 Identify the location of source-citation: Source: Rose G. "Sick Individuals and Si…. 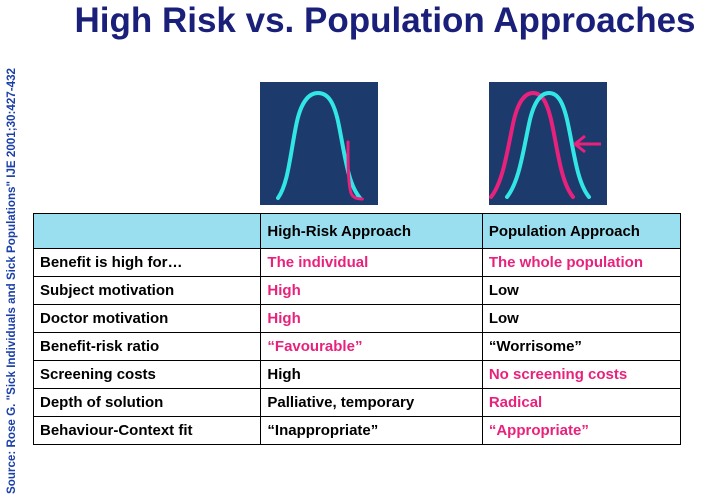
(11, 280).